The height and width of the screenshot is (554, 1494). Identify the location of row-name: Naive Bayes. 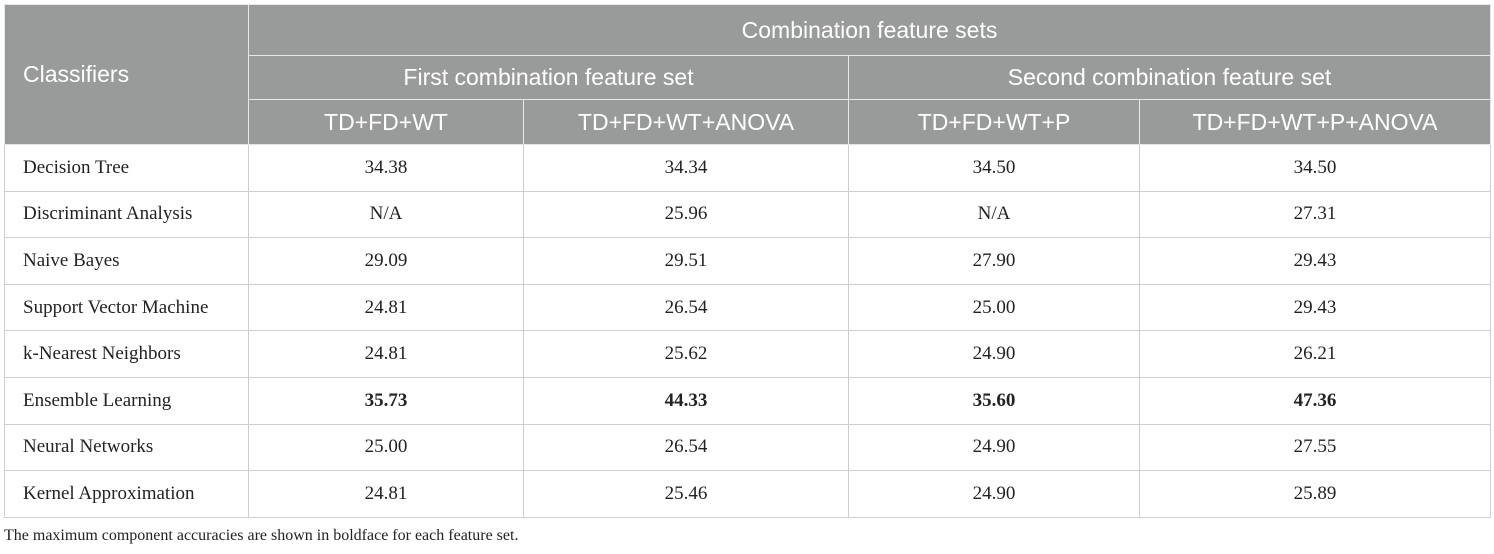
(126, 261).